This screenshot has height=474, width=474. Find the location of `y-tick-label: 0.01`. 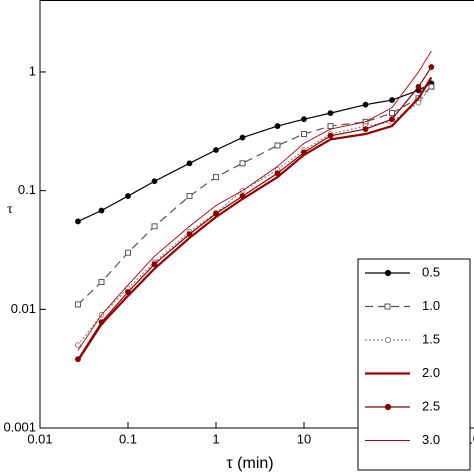

y-tick-label: 0.01 is located at coordinates (23, 308).